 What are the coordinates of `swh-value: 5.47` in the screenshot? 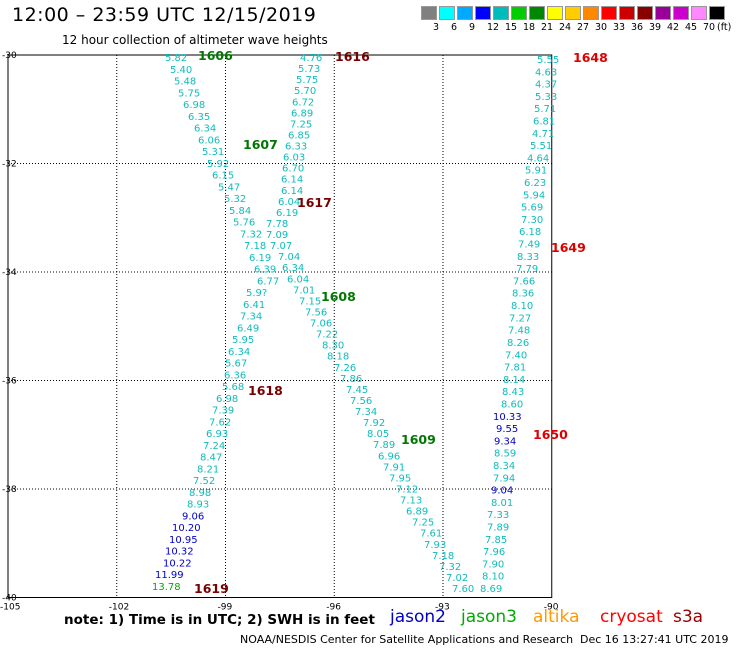 It's located at (229, 187).